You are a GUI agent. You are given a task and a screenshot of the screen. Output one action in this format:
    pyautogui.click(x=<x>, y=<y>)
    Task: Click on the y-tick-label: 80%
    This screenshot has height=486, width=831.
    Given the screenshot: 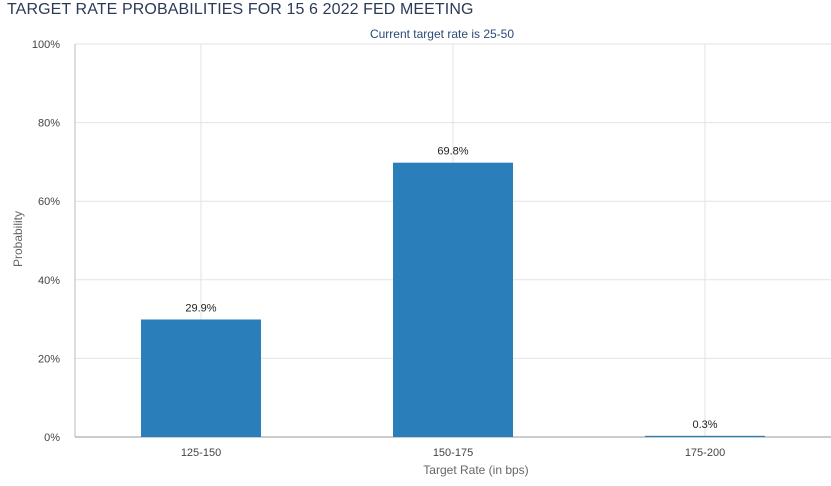 What is the action you would take?
    pyautogui.click(x=49, y=124)
    